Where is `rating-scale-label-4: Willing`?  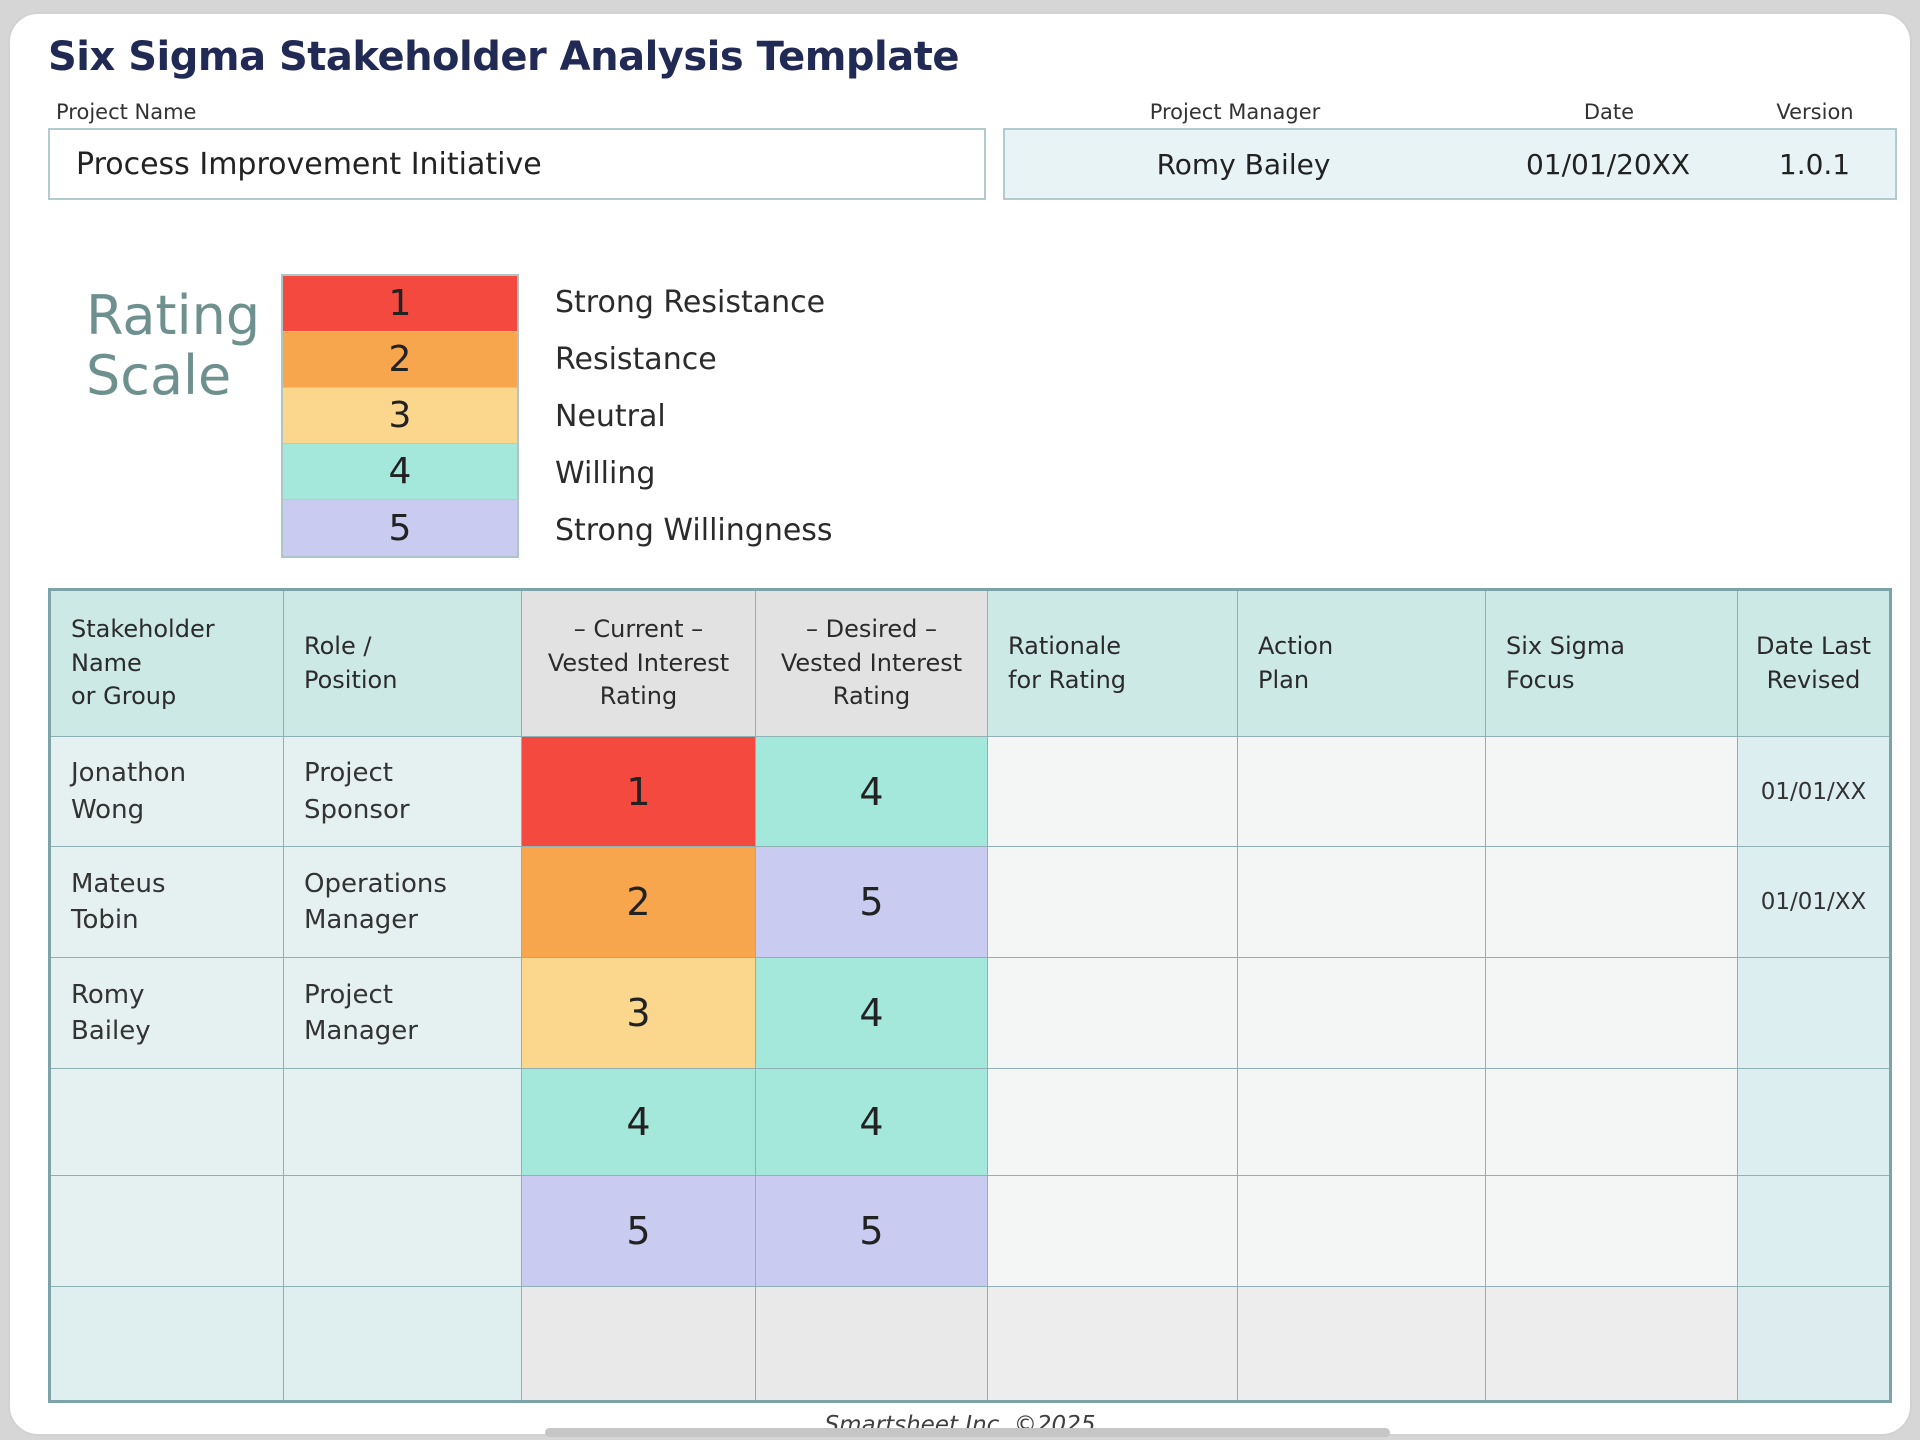
rating-scale-label-4: Willing is located at coordinates (605, 473).